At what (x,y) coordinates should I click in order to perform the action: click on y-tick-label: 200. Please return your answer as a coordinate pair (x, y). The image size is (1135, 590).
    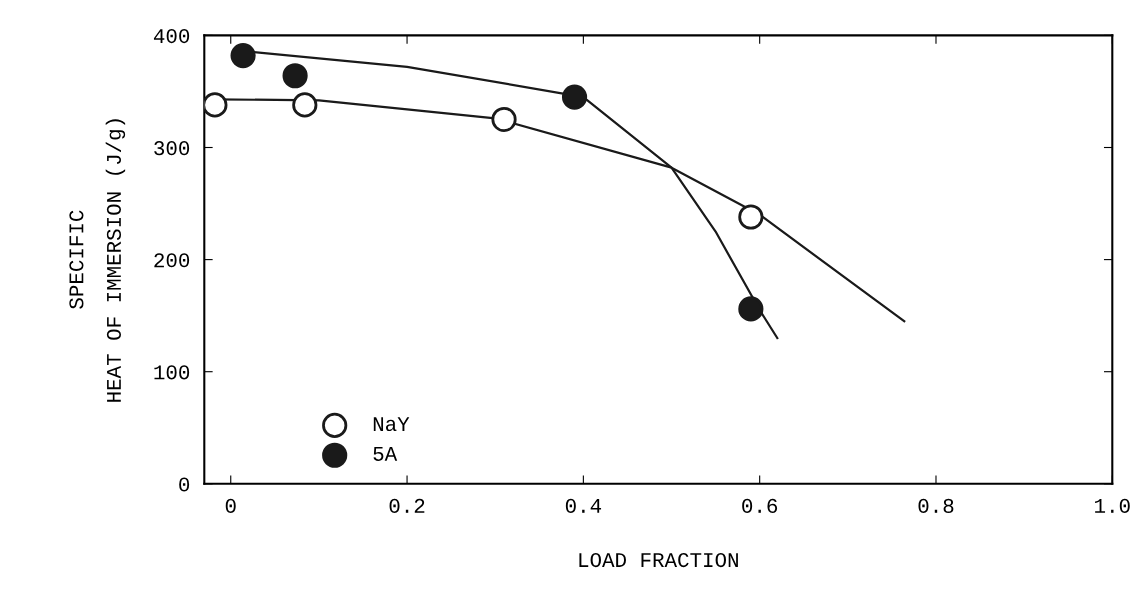
    Looking at the image, I should click on (172, 260).